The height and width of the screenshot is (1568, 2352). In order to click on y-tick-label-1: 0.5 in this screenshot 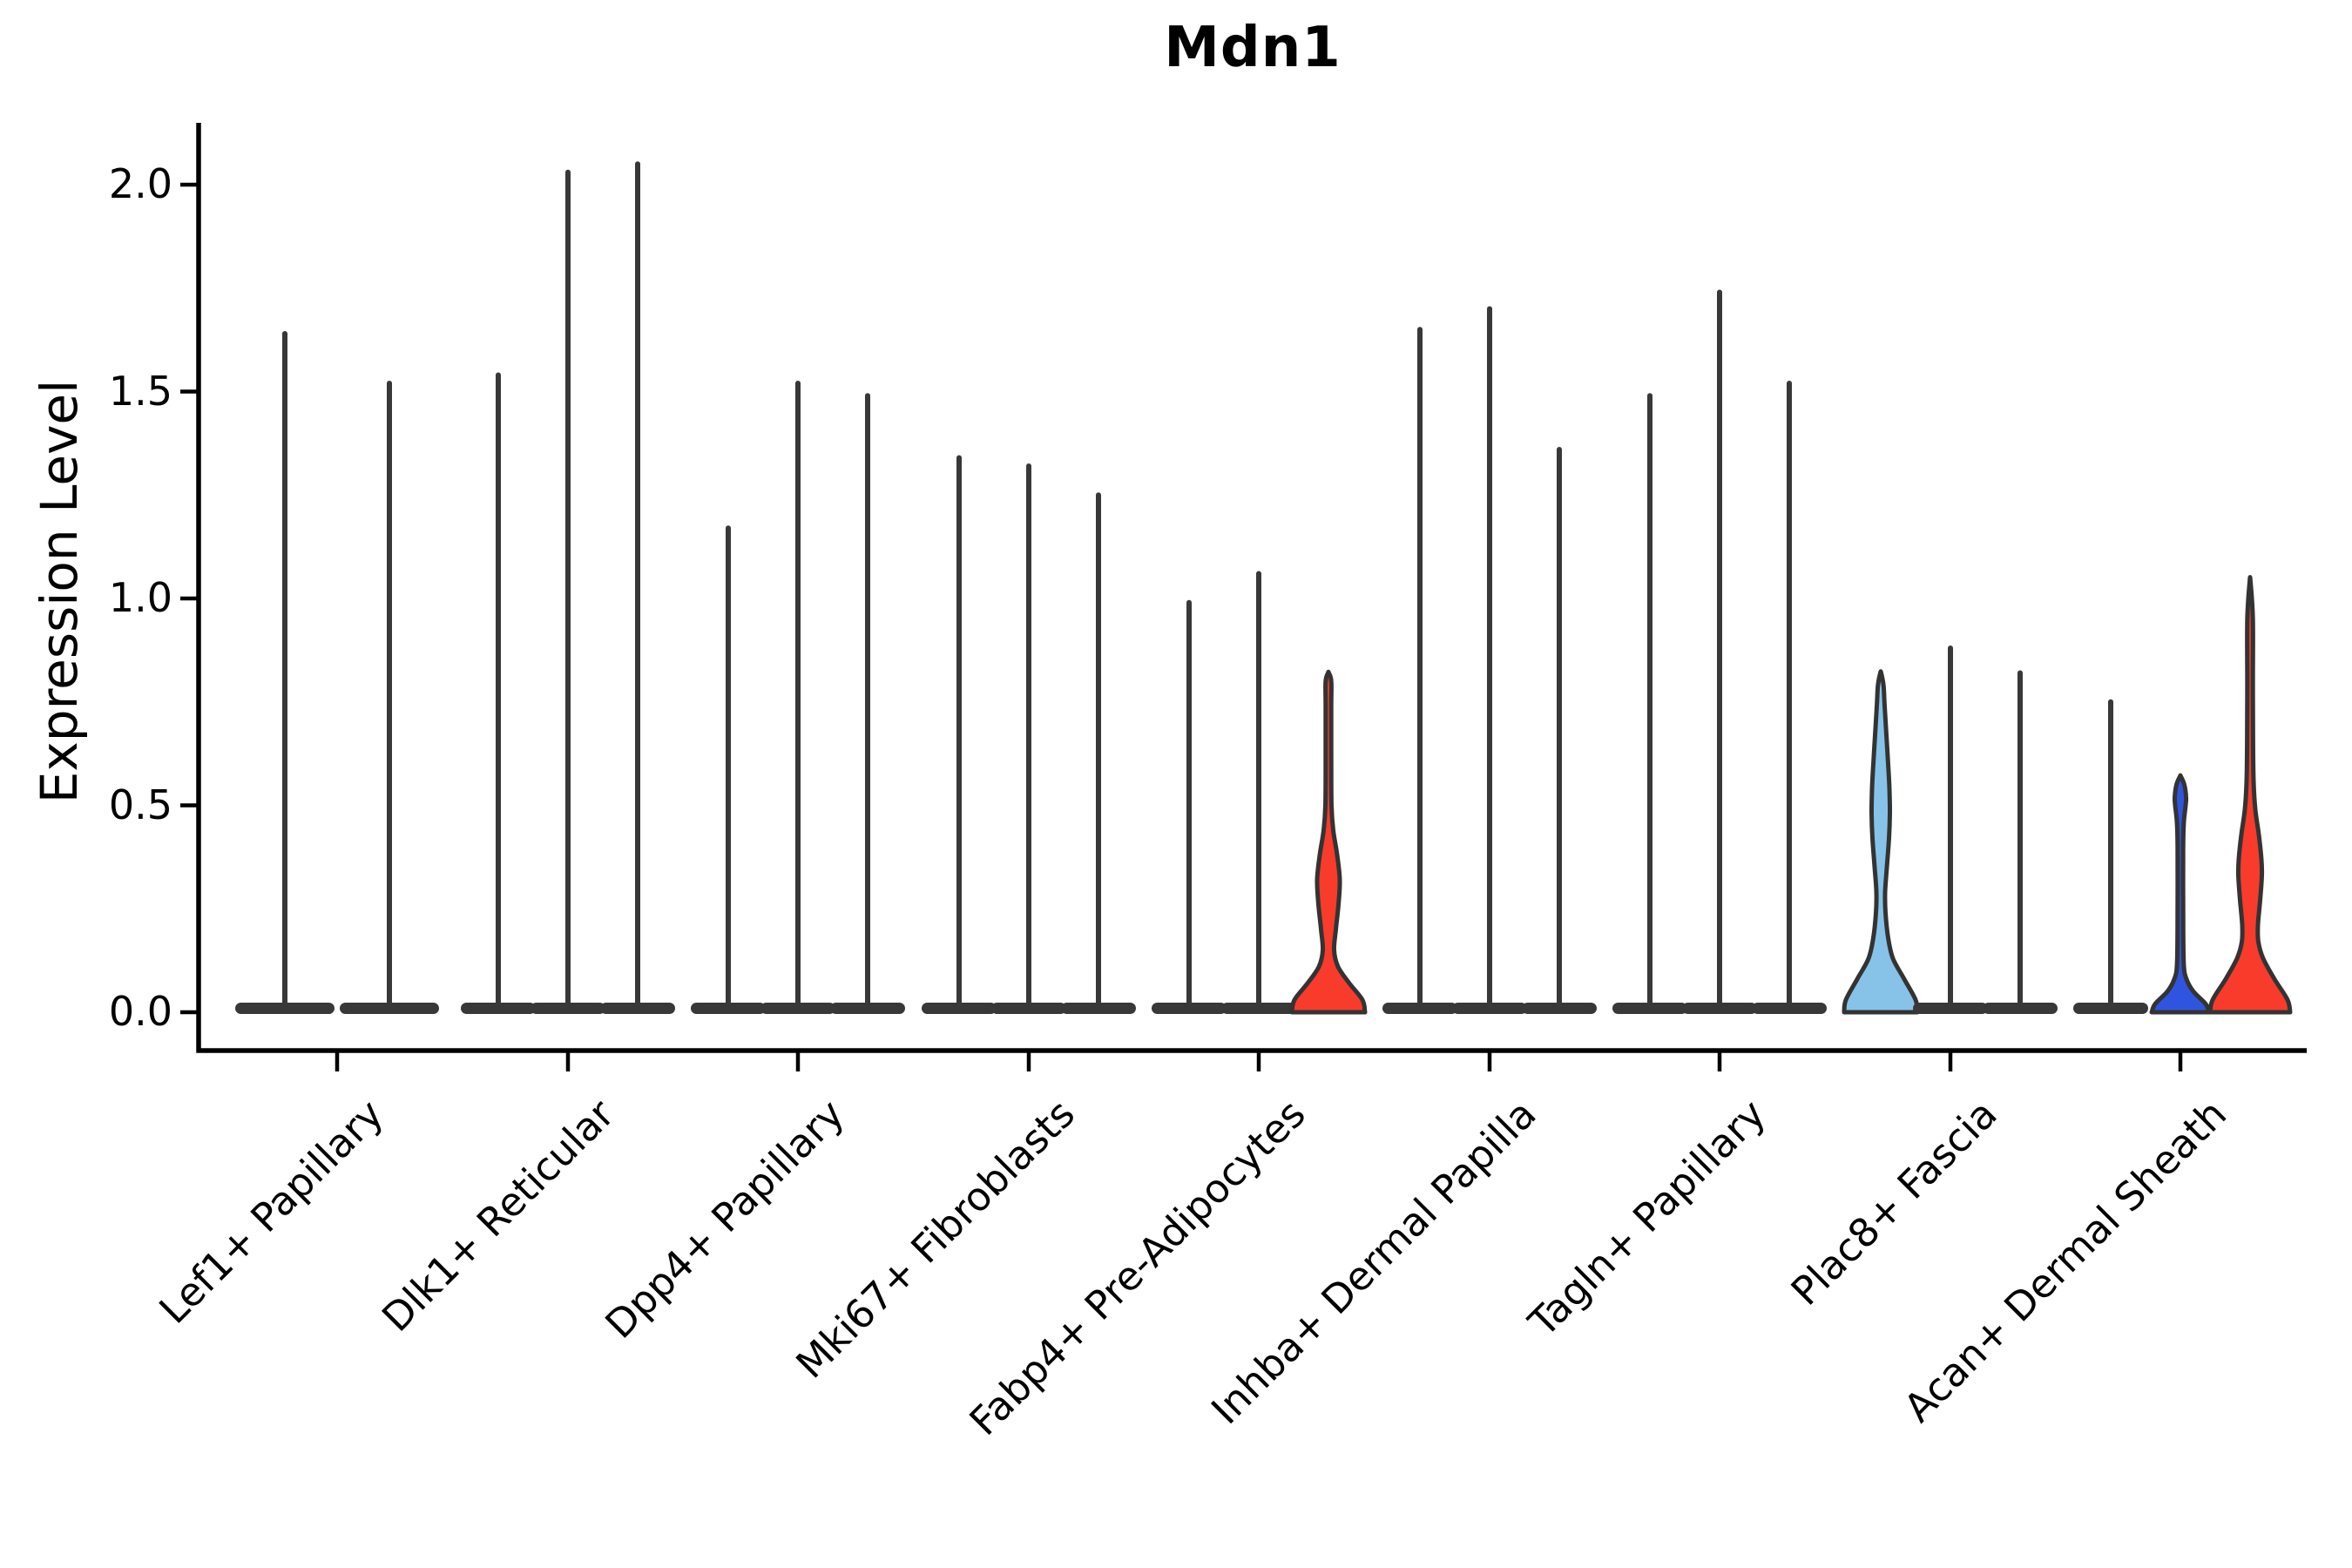, I will do `click(140, 805)`.